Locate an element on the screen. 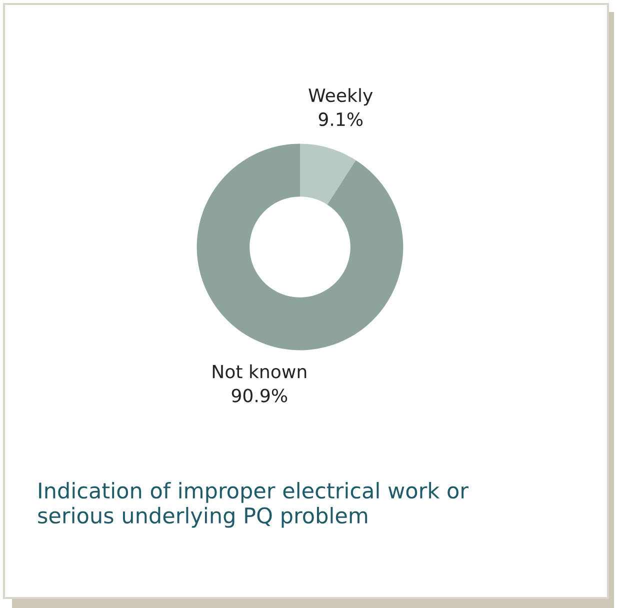  slice-label: Weekly is located at coordinates (340, 97).